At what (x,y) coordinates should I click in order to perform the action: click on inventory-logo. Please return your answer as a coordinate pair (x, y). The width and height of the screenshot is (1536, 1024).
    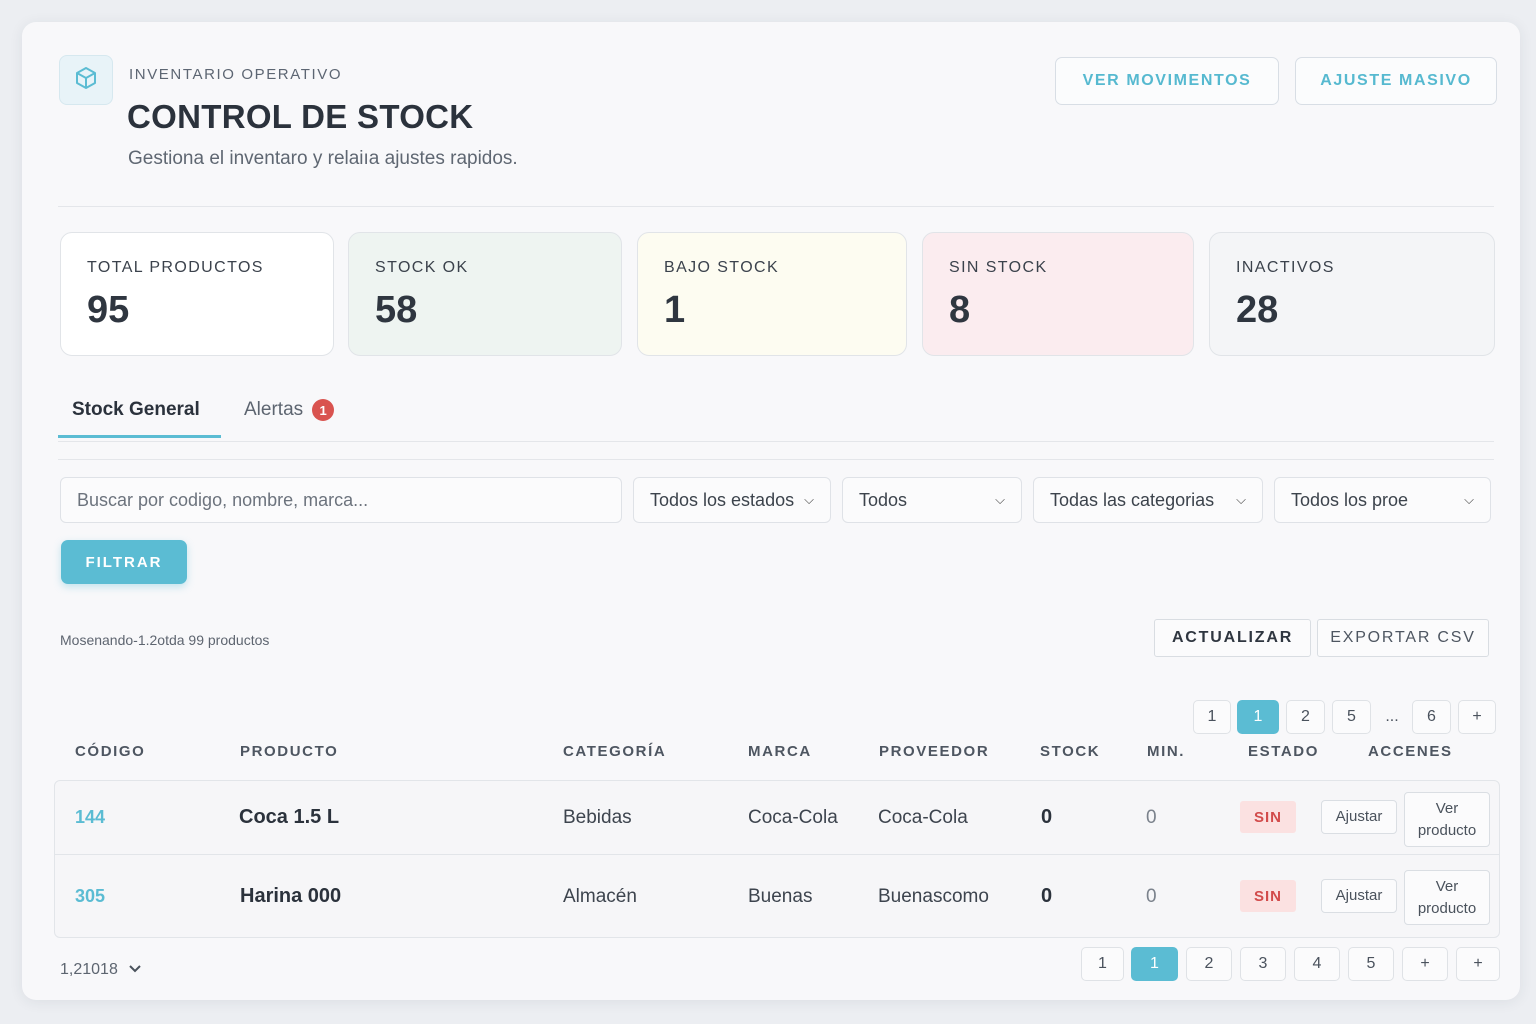
    Looking at the image, I should click on (86, 80).